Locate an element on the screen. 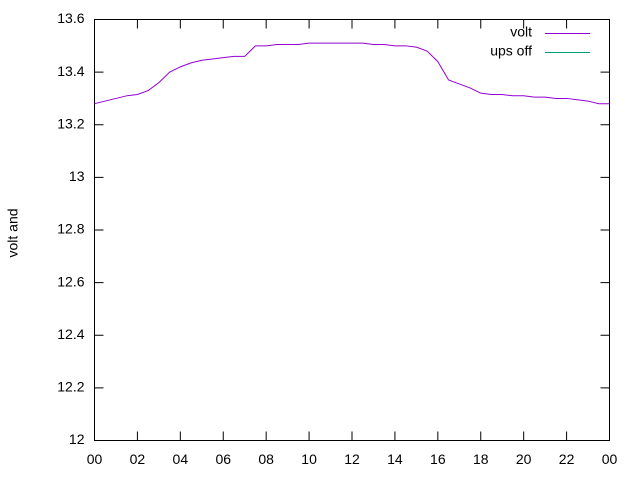 This screenshot has width=640, height=480. y-tick-label: 12.4 is located at coordinates (70, 334).